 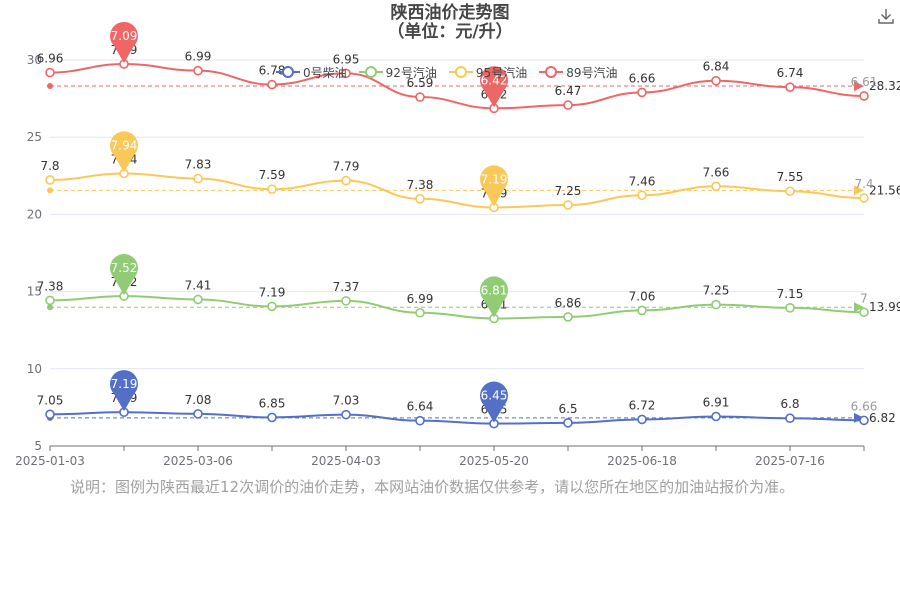 I want to click on legend-item: 95号汽油, so click(x=488, y=72).